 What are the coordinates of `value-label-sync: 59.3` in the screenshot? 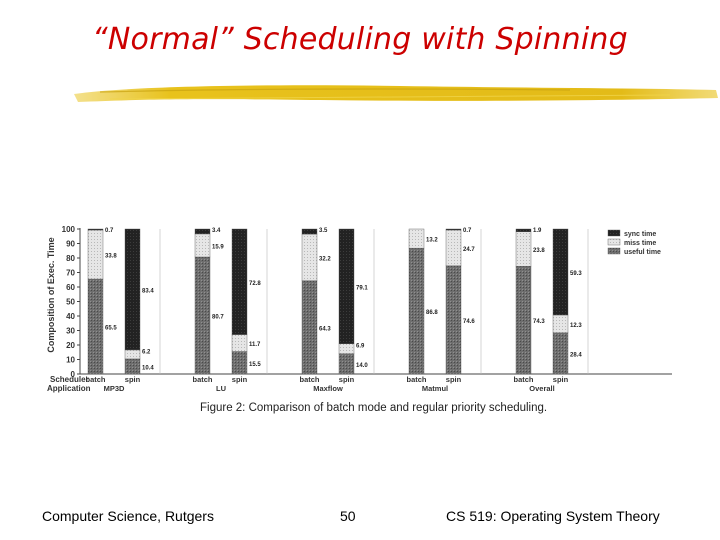 It's located at (576, 274).